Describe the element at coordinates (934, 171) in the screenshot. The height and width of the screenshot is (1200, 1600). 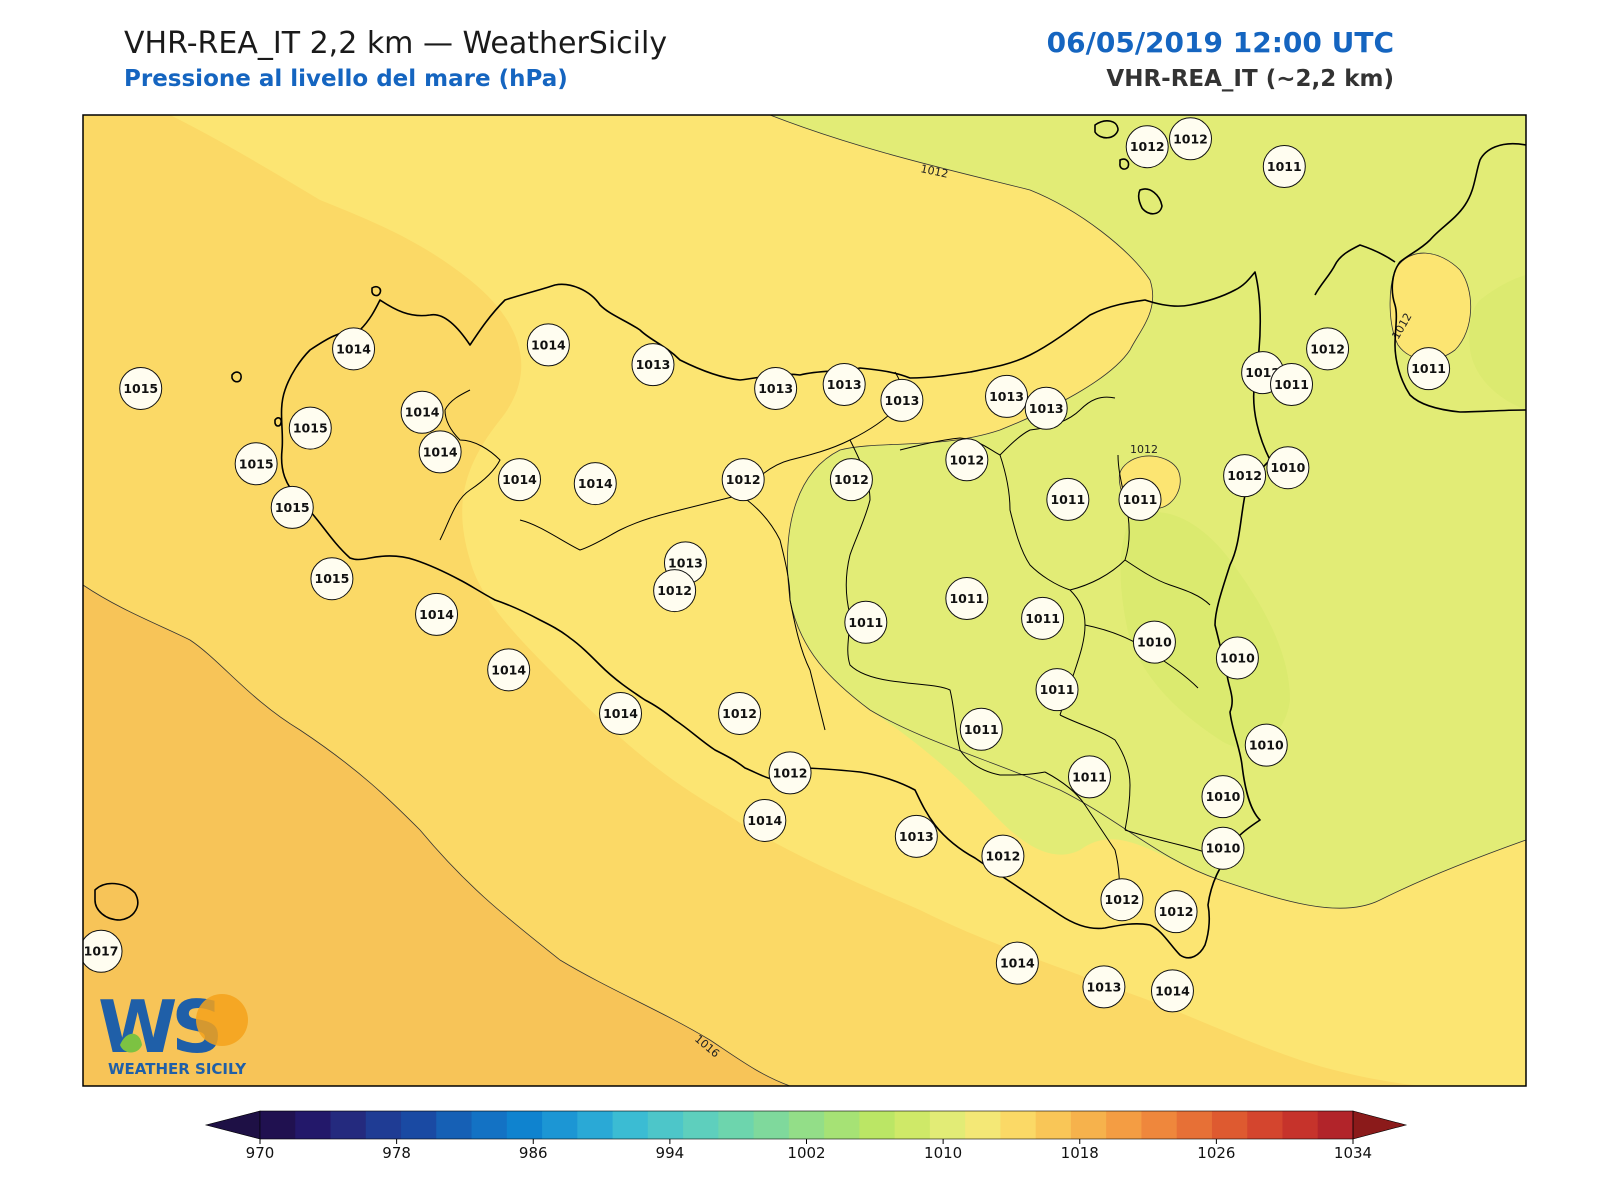
I see `contour-label-1012-north: 1012` at that location.